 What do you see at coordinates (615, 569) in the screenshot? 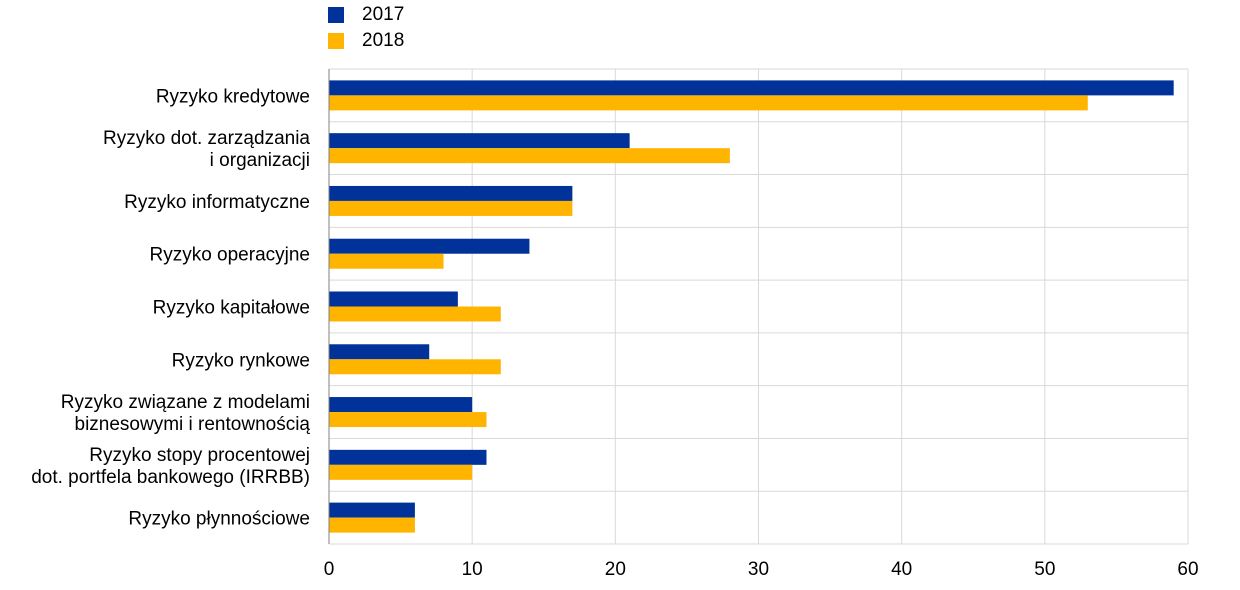
I see `x-tick-label-2: 20` at bounding box center [615, 569].